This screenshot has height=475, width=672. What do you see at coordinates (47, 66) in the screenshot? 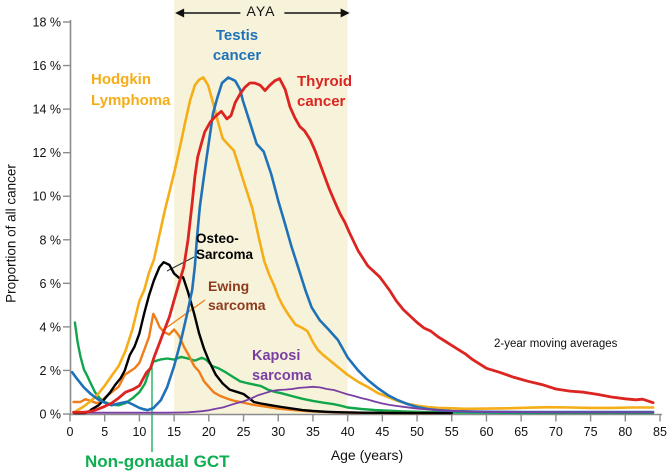
I see `y-tick-label: 16 %` at bounding box center [47, 66].